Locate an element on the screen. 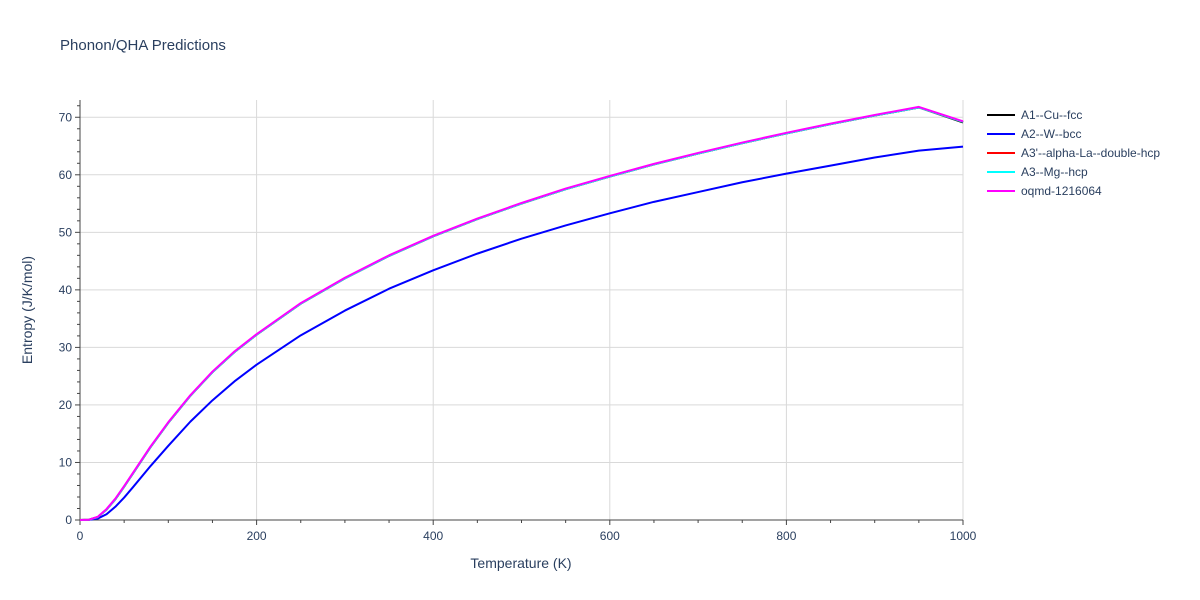  x-tick-label: 600 is located at coordinates (610, 536).